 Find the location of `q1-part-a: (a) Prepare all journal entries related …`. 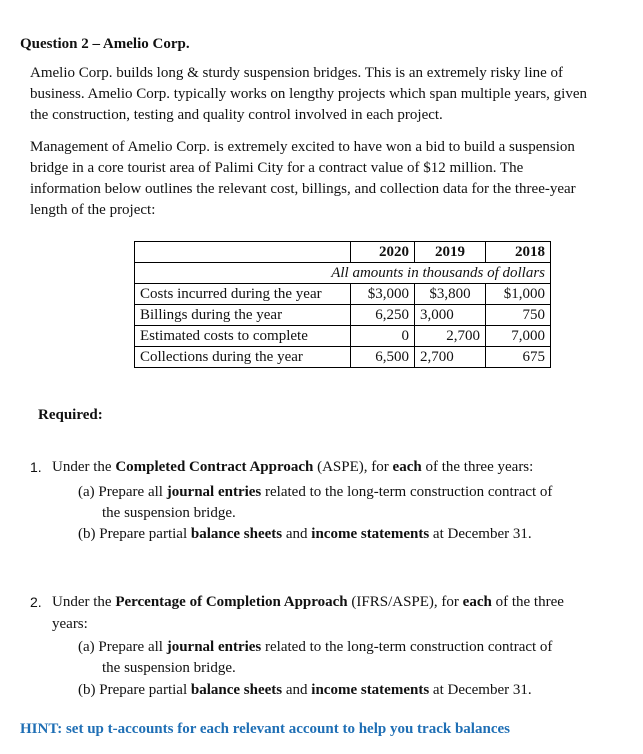

q1-part-a: (a) Prepare all journal entries related … is located at coordinates (315, 492).